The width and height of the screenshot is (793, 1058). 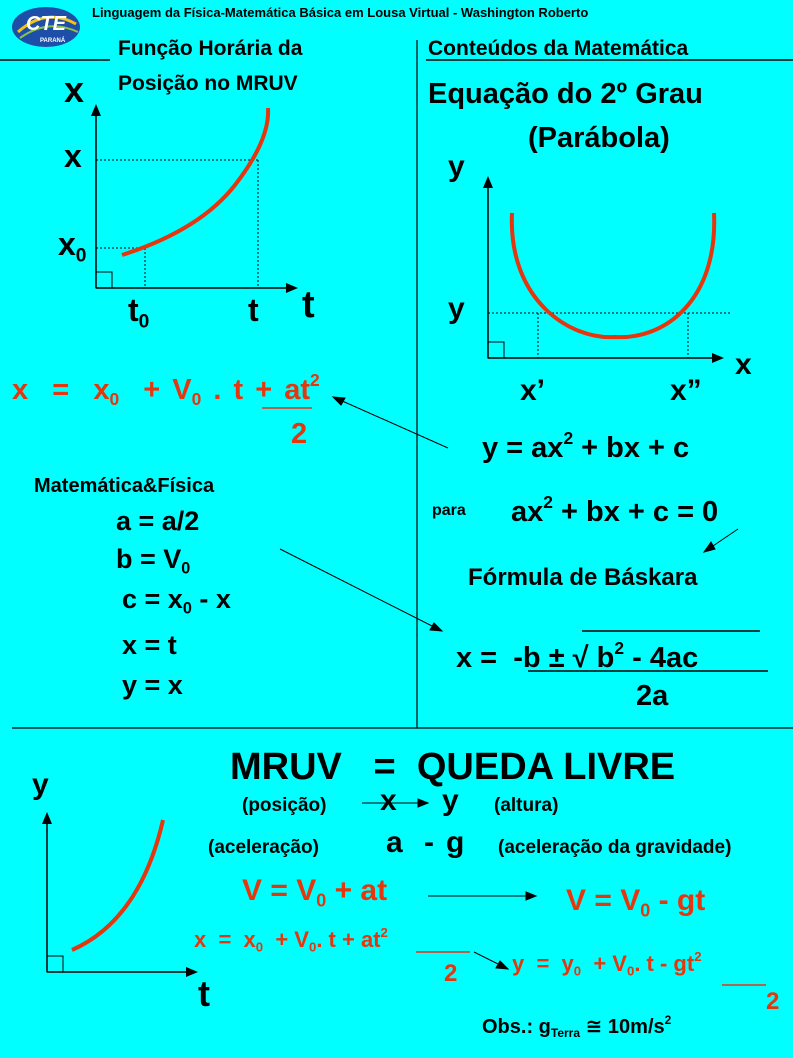 I want to click on mruv-position-equation: x = x0 + V0 . t + at2, so click(x=166, y=390).